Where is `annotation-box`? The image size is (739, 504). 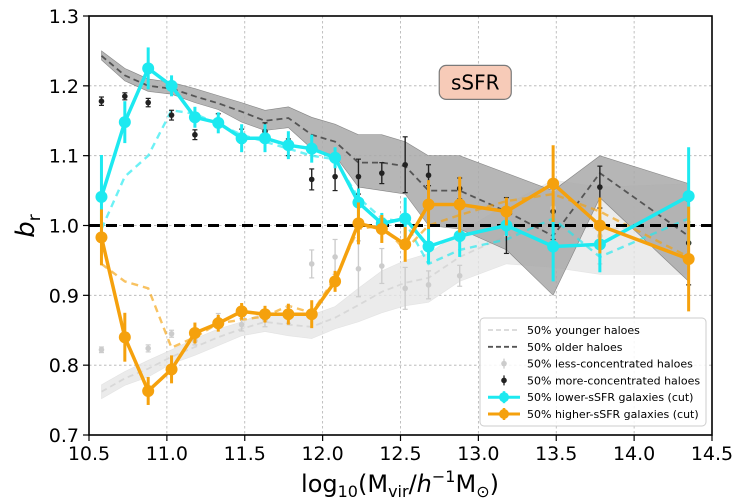 annotation-box is located at coordinates (475, 82).